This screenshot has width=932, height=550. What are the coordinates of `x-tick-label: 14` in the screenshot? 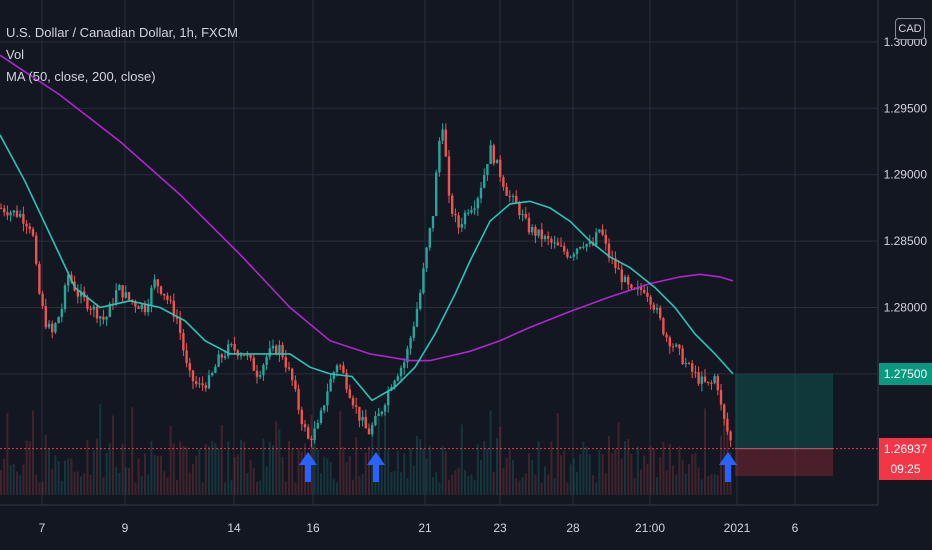 It's located at (234, 528).